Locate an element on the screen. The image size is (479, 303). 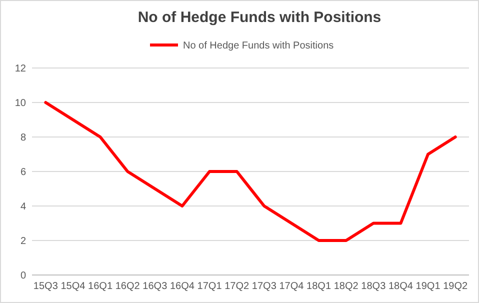
y-tick-label: 0 is located at coordinates (23, 276).